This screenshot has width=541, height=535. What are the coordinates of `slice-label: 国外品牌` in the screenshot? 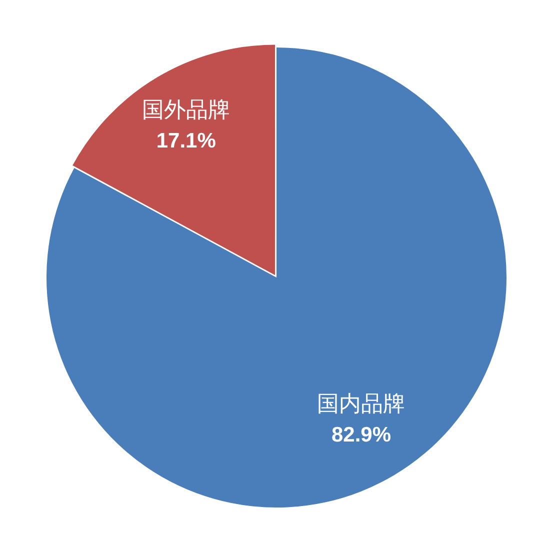 It's located at (186, 109).